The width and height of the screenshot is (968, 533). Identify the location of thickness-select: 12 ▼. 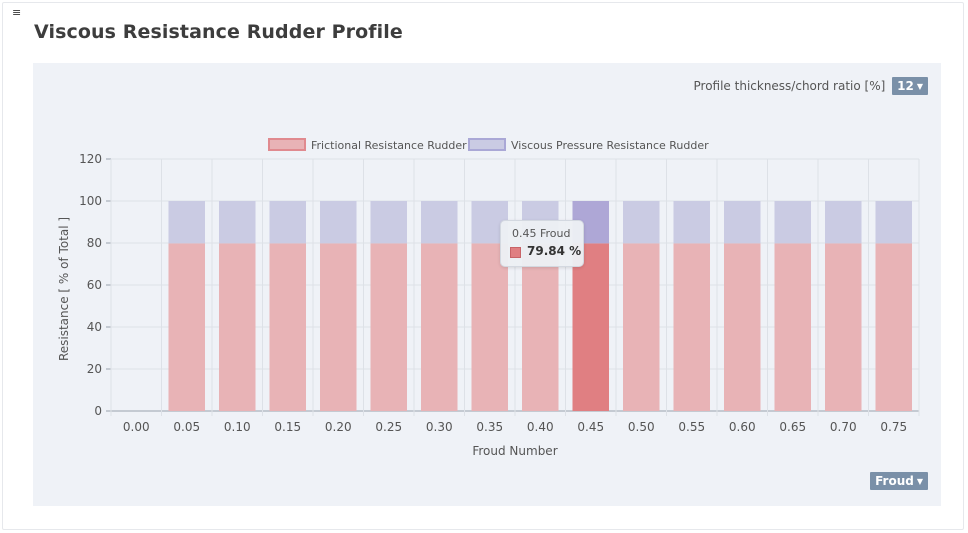
(910, 86).